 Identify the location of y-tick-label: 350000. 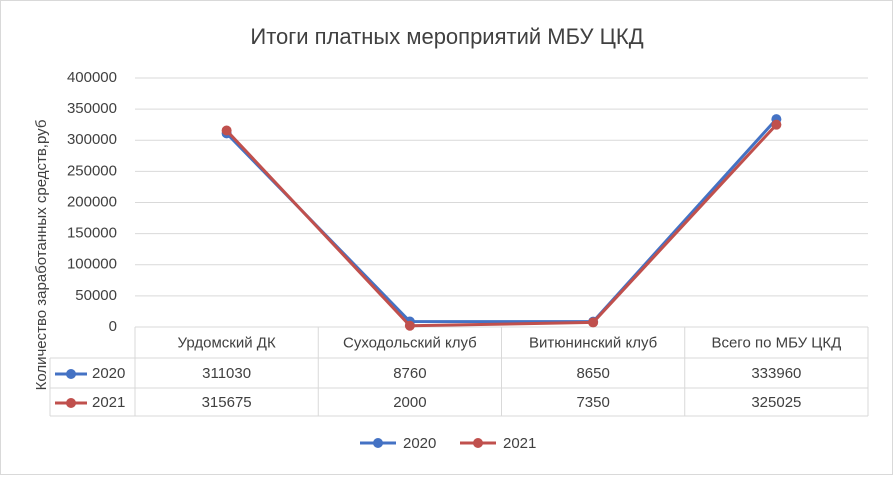
(92, 108).